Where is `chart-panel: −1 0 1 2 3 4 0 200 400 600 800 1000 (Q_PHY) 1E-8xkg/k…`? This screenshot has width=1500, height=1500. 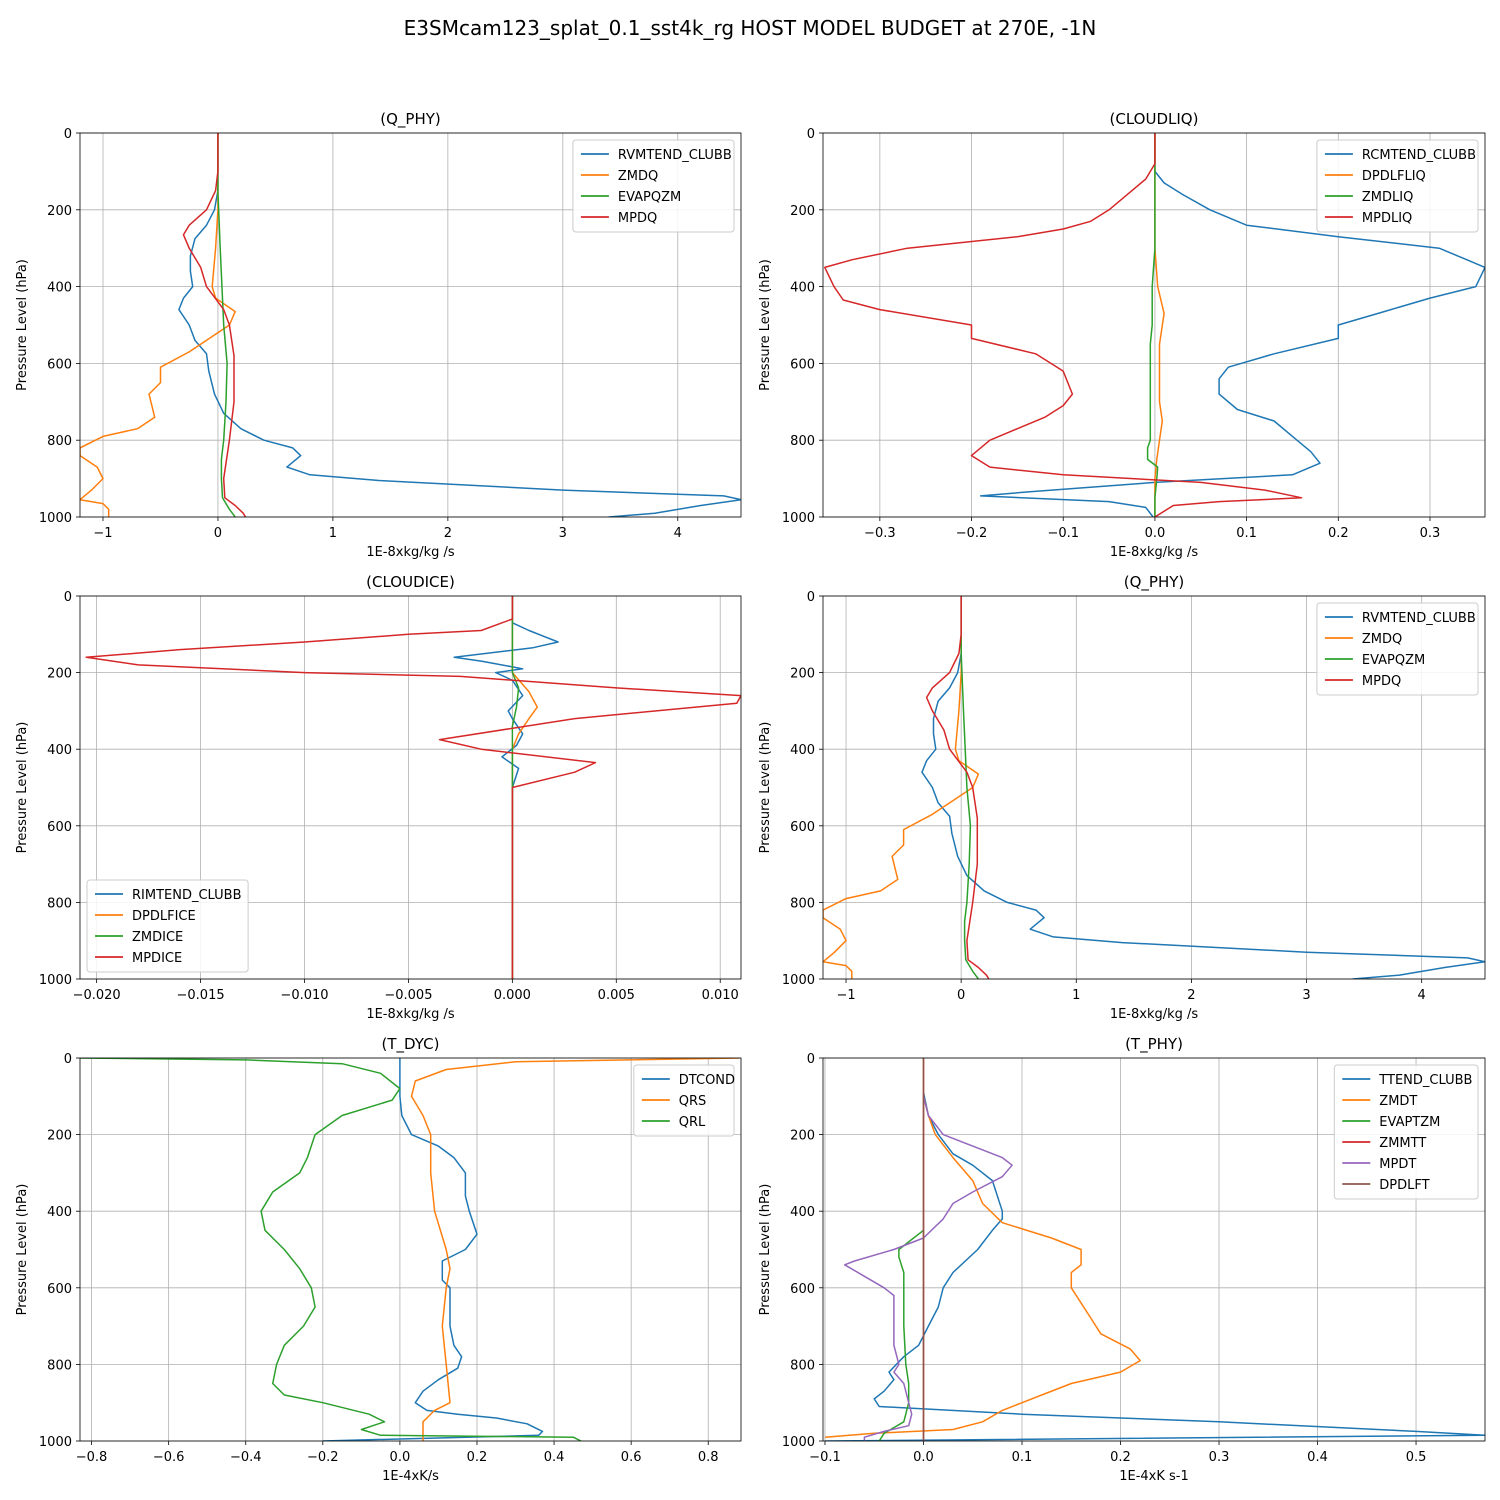 chart-panel: −1 0 1 2 3 4 0 200 400 600 800 1000 (Q_PHY) 1E-8xkg/k… is located at coordinates (1122, 797).